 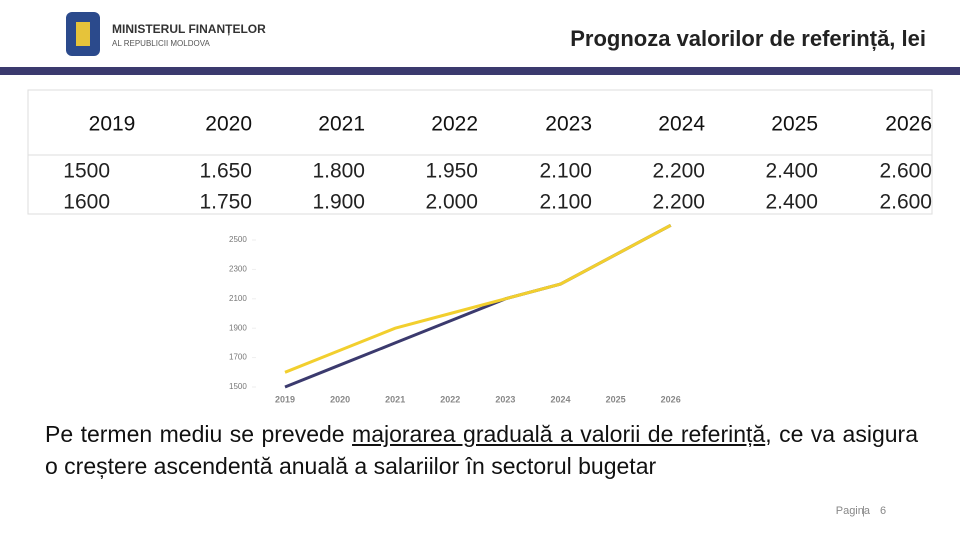 What do you see at coordinates (238, 386) in the screenshot?
I see `y-tick-label: 1500` at bounding box center [238, 386].